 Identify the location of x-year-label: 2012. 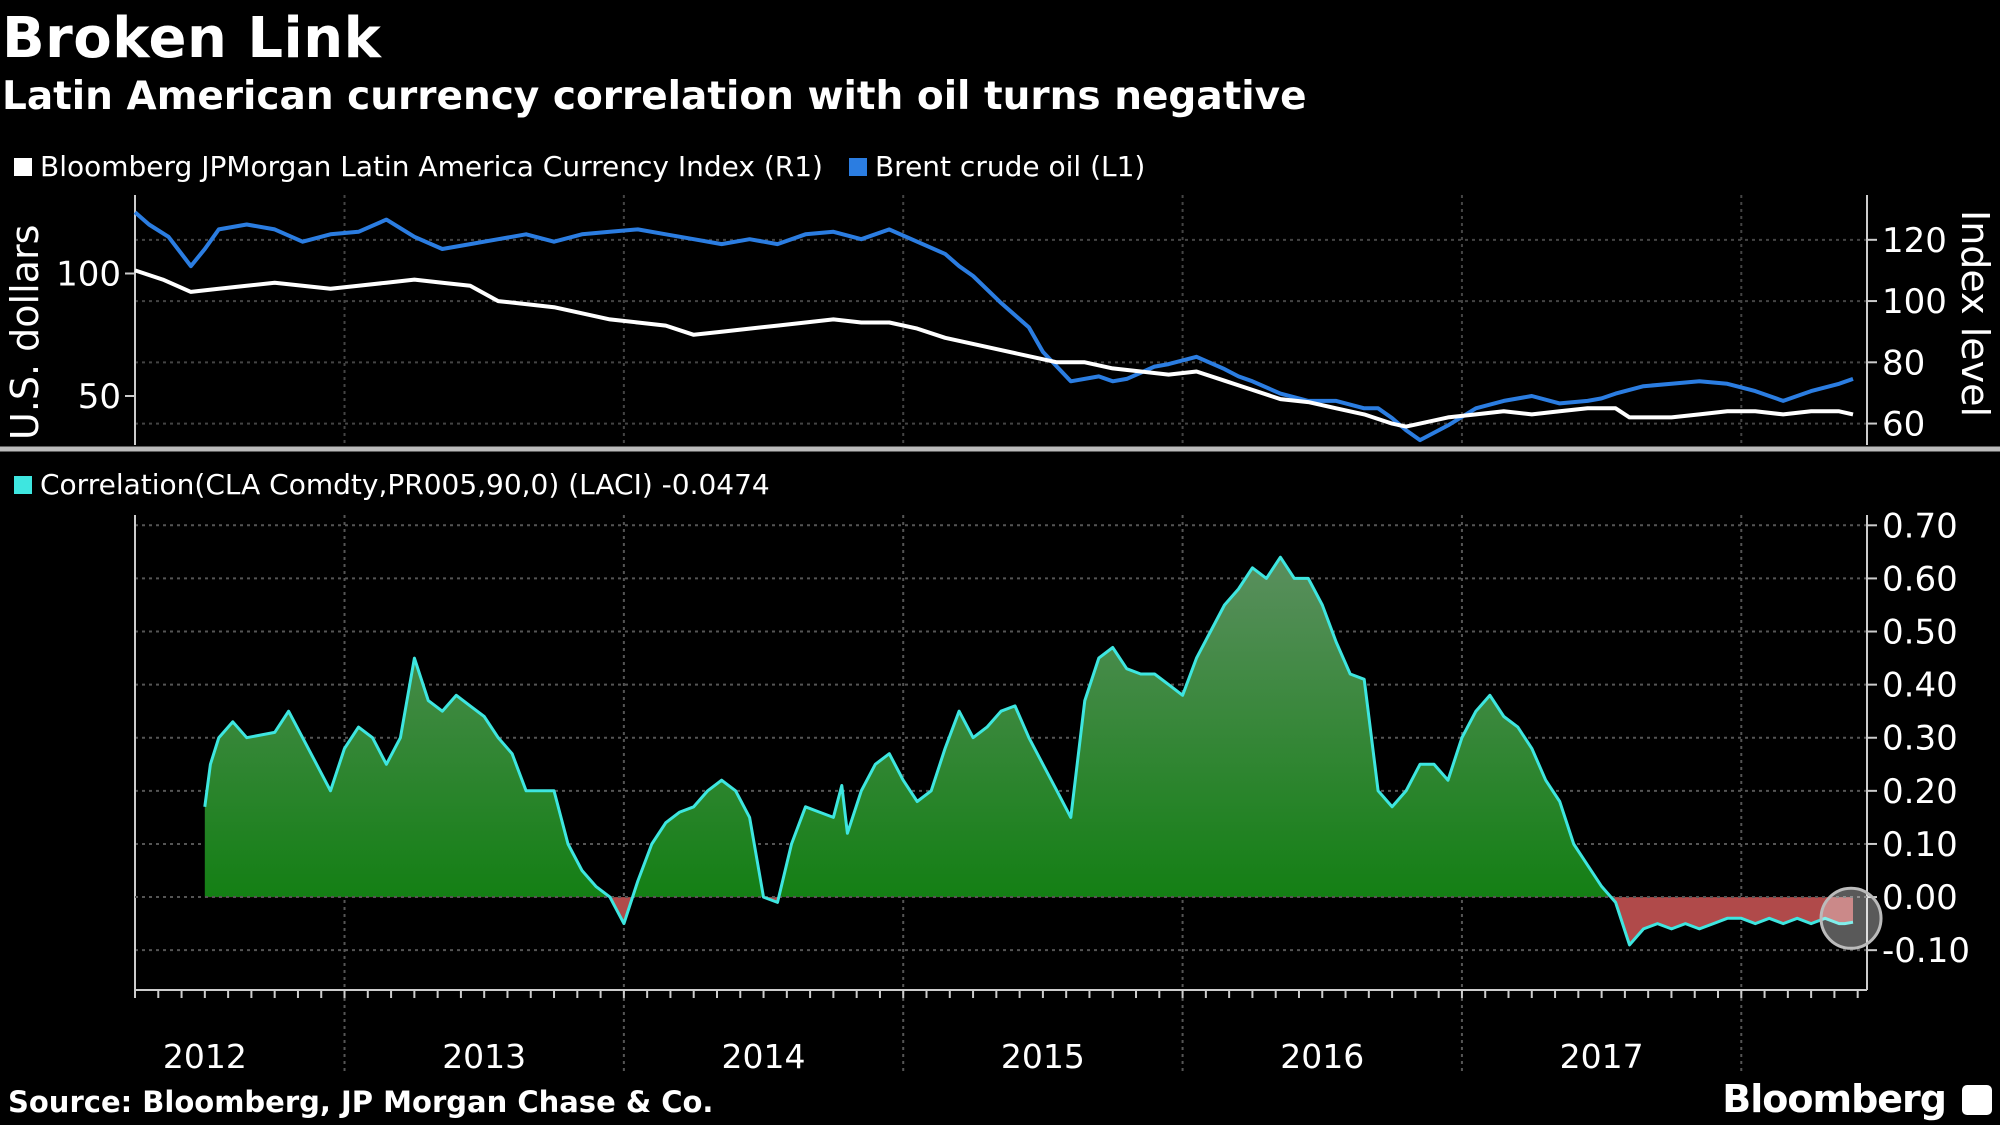
(205, 1056).